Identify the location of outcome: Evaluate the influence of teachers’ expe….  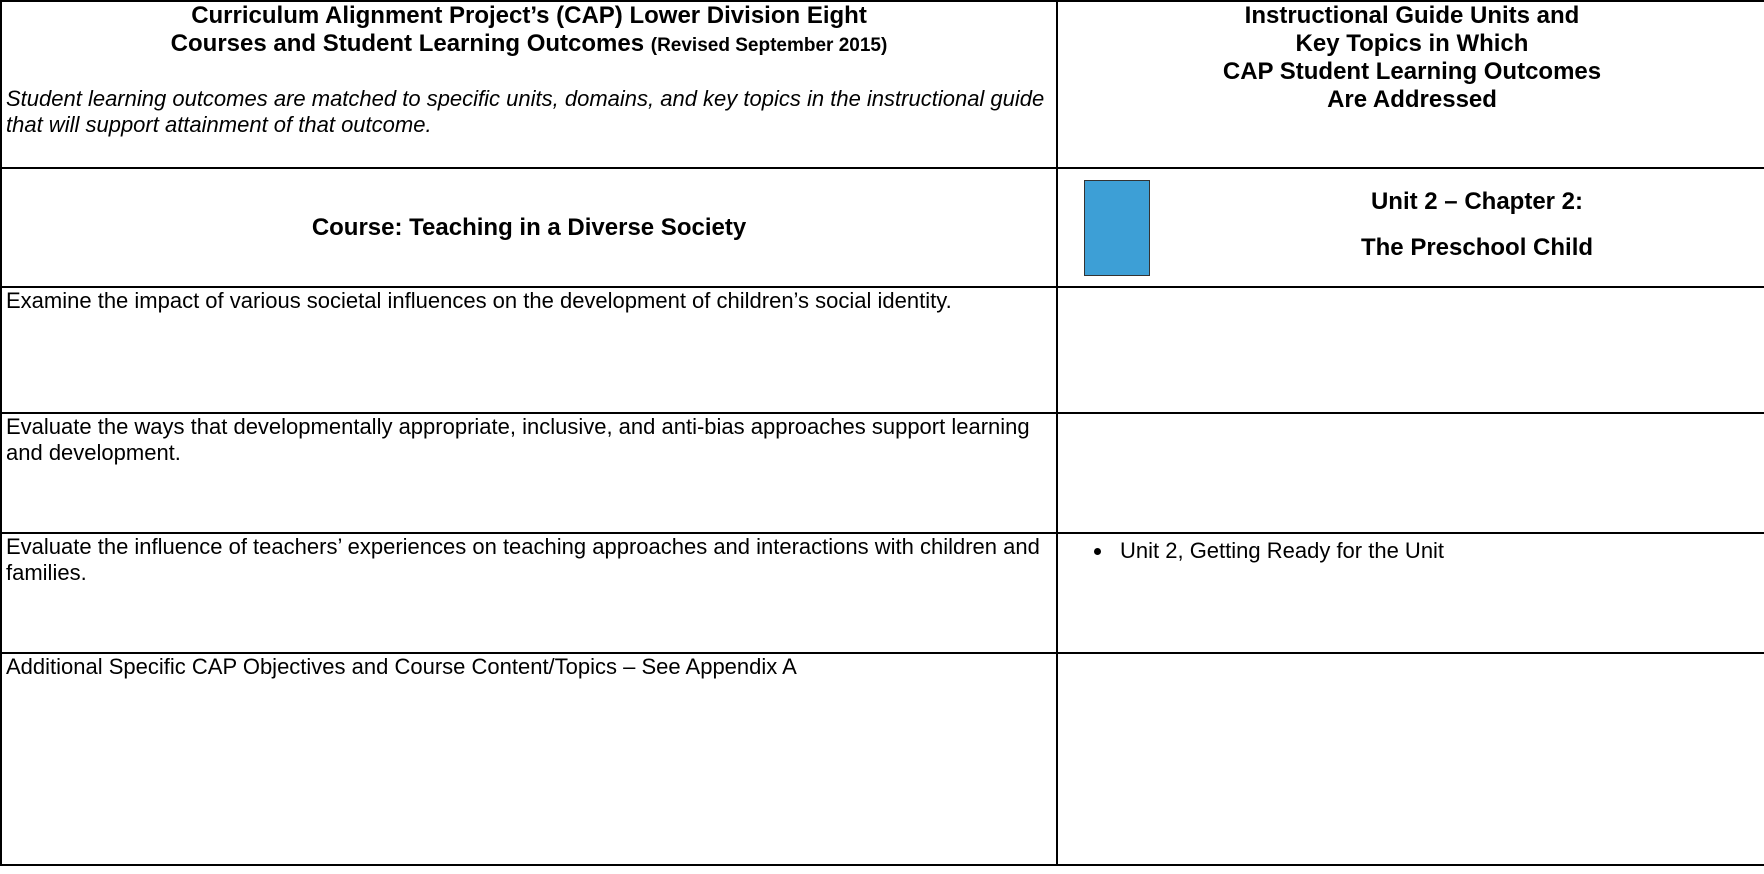
(529, 593).